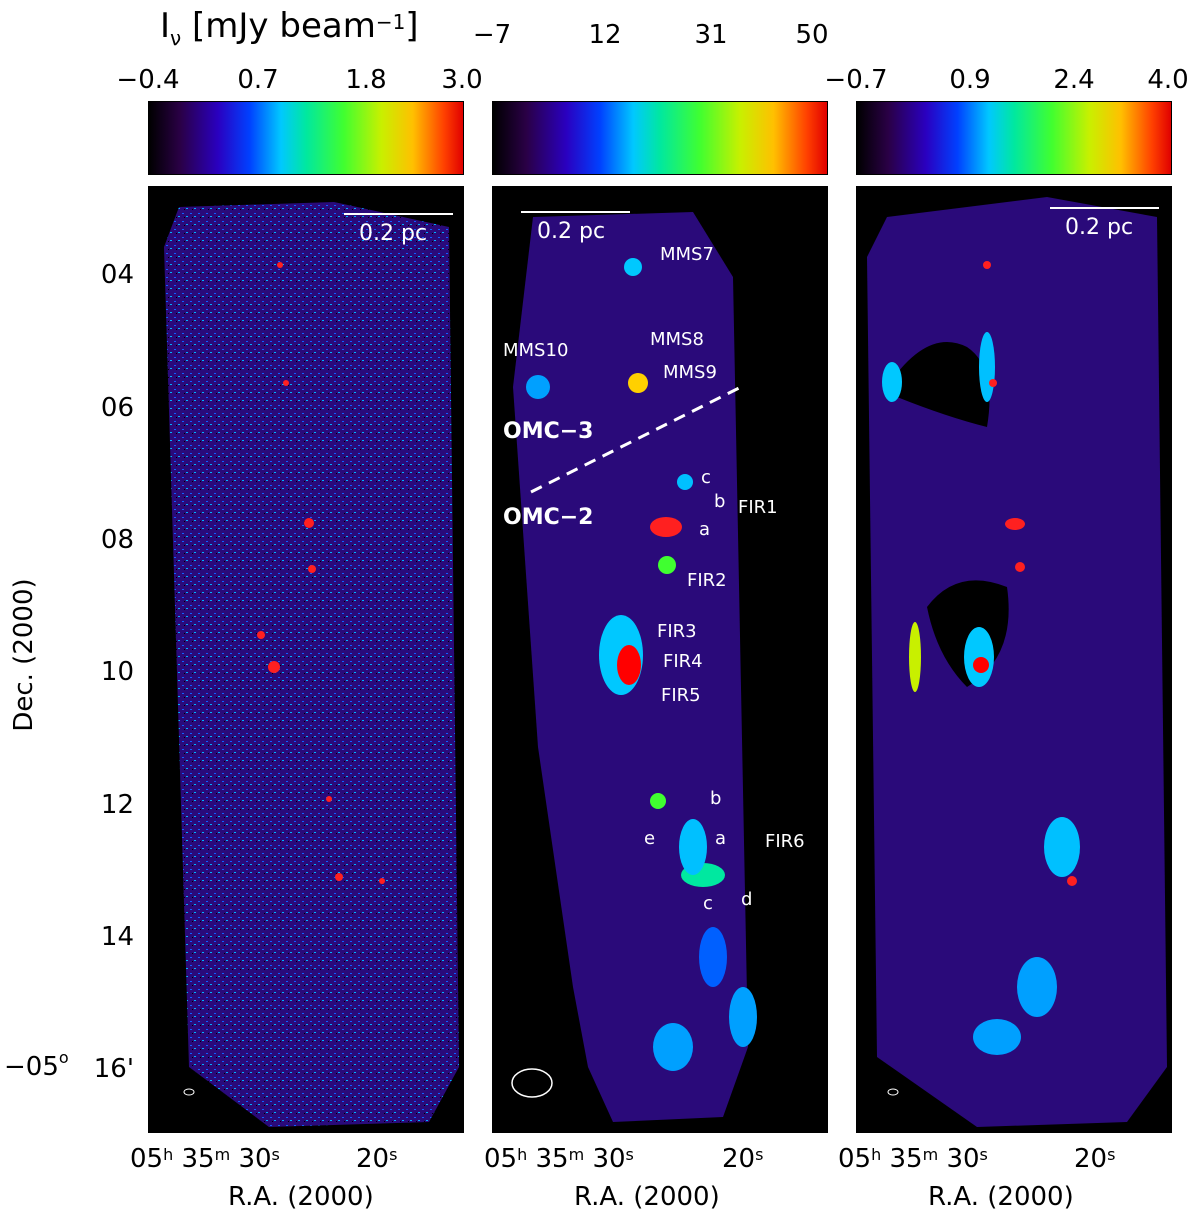 The width and height of the screenshot is (1200, 1216). Describe the element at coordinates (117, 672) in the screenshot. I see `y-tick-label: 10` at that location.